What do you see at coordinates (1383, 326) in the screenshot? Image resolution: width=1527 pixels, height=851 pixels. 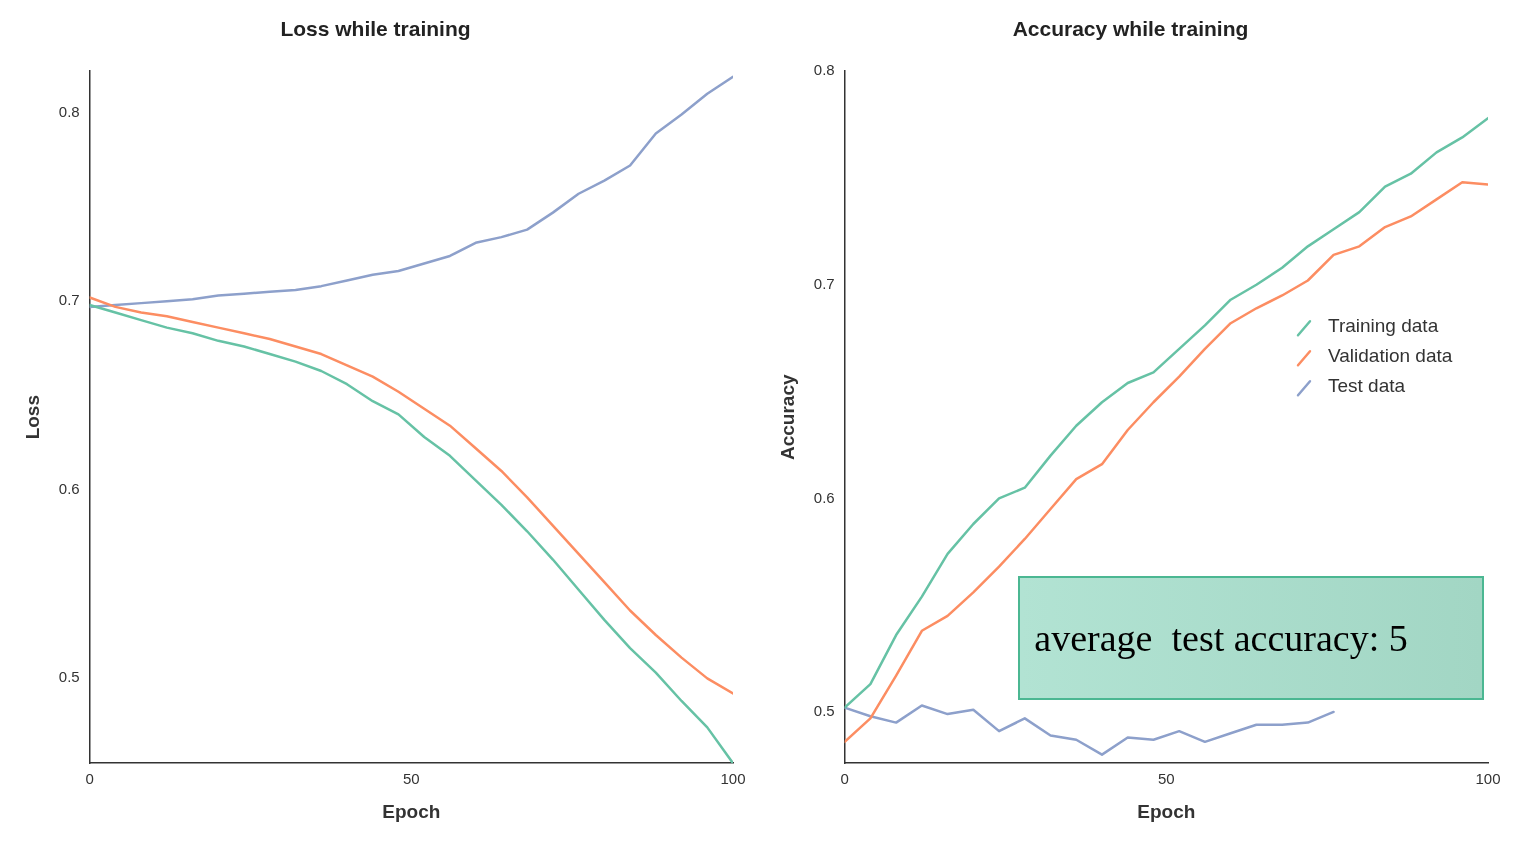 I see `legend-label: Training data` at bounding box center [1383, 326].